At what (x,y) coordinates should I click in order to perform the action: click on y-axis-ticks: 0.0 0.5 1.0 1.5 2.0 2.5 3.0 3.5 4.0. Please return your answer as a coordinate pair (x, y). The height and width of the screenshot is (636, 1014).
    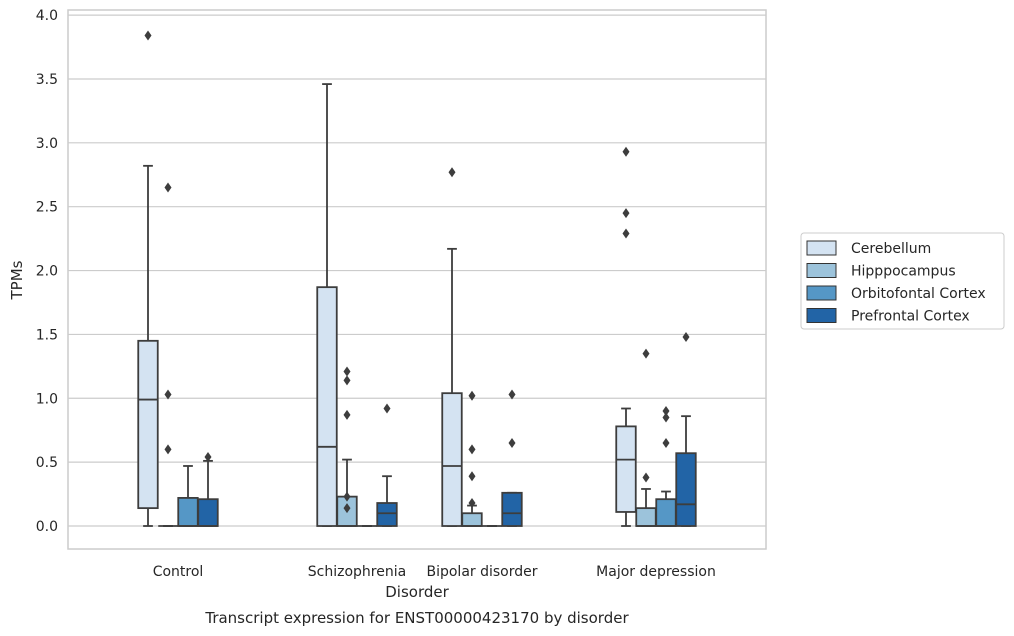
    Looking at the image, I should click on (47, 271).